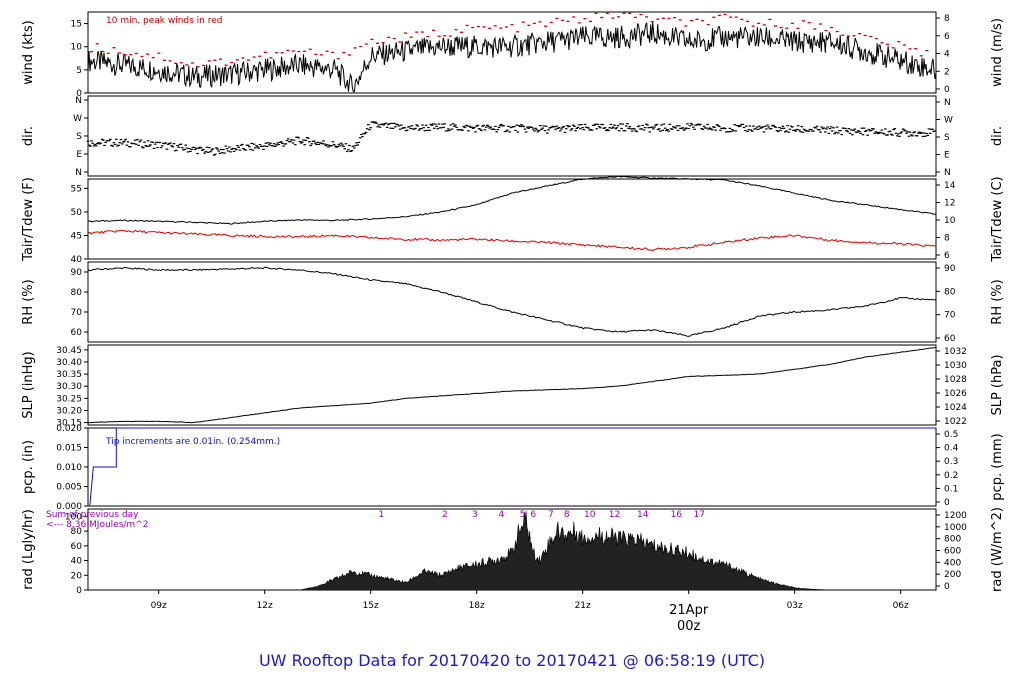 Image resolution: width=1024 pixels, height=700 pixels. What do you see at coordinates (950, 339) in the screenshot?
I see `rh-right-tick-label: 60` at bounding box center [950, 339].